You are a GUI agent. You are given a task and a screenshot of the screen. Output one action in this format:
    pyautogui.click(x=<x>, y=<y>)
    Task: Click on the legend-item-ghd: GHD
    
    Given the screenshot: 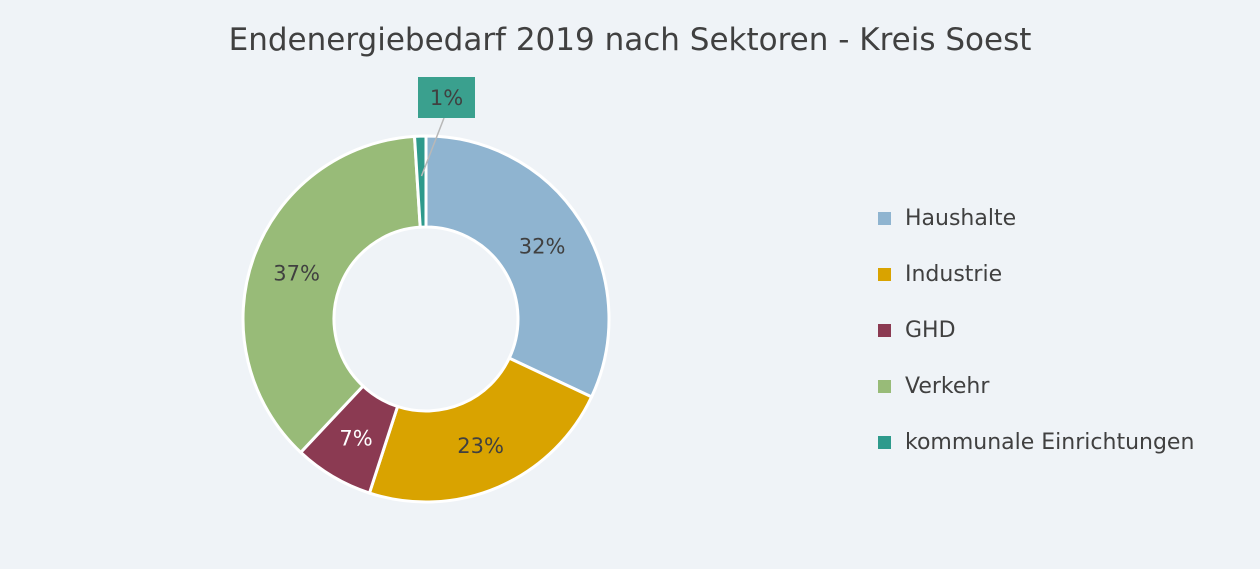 What is the action you would take?
    pyautogui.click(x=1036, y=330)
    